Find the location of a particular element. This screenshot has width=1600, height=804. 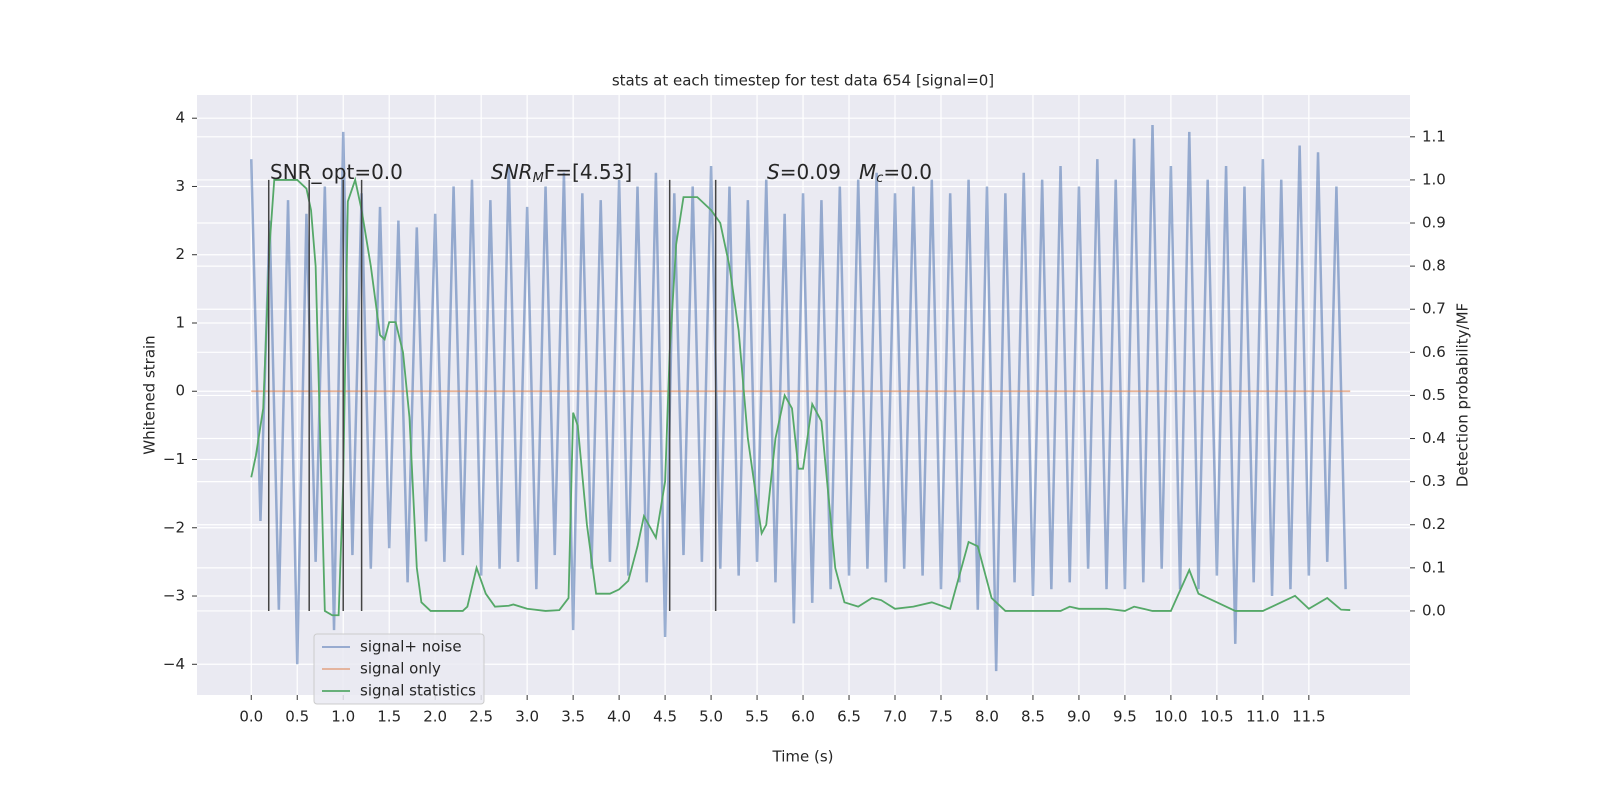

annotation: S=0.09 is located at coordinates (804, 172).